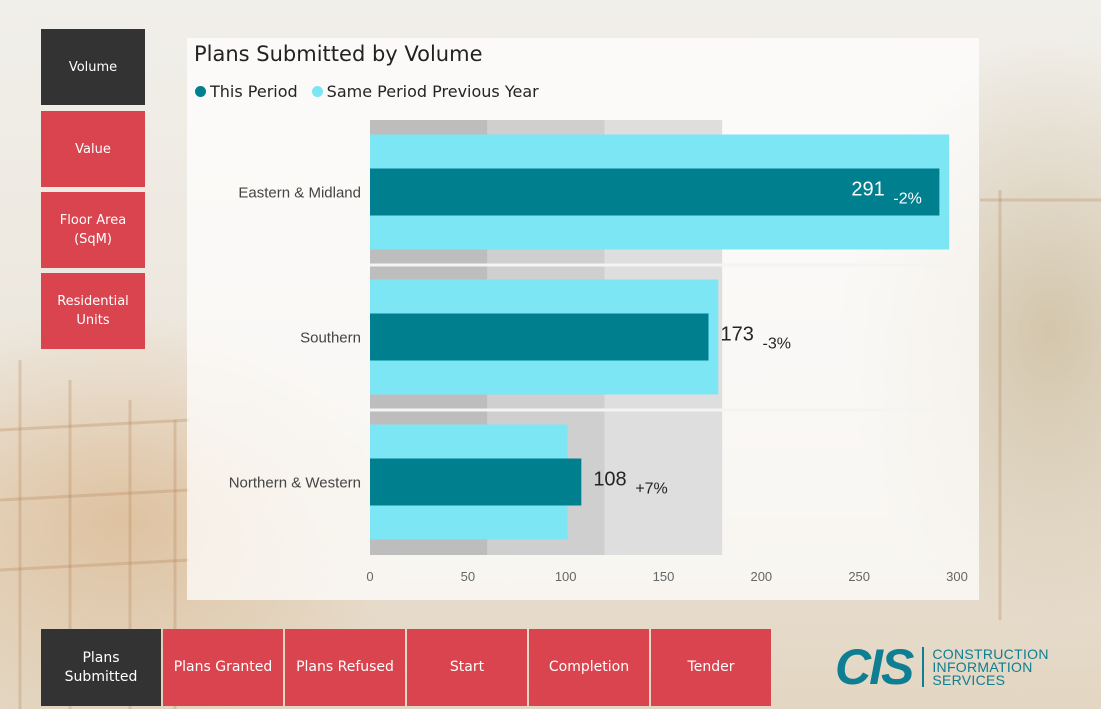 This screenshot has width=1101, height=709. I want to click on cis-logo: CIS CONSTRUCTION INFORMATION SERVICES, so click(942, 667).